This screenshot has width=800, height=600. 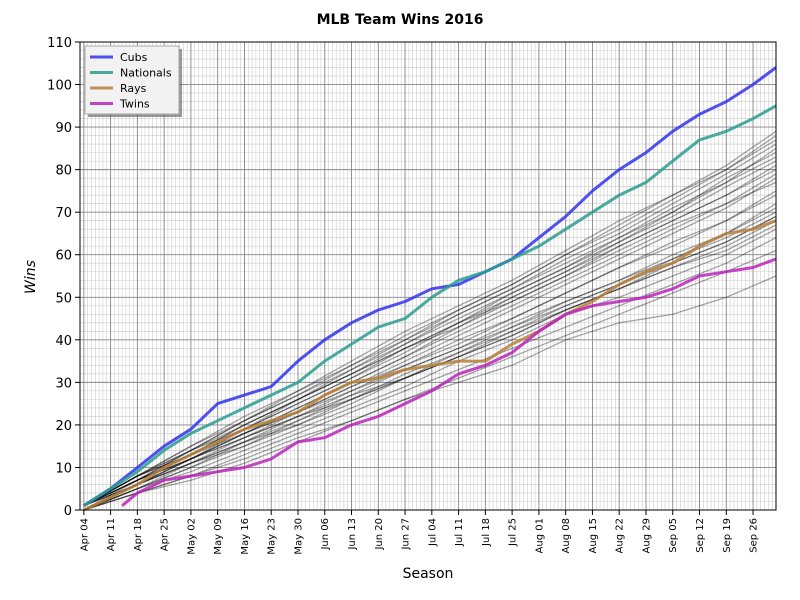 What do you see at coordinates (298, 536) in the screenshot?
I see `x-tick-label: May 30` at bounding box center [298, 536].